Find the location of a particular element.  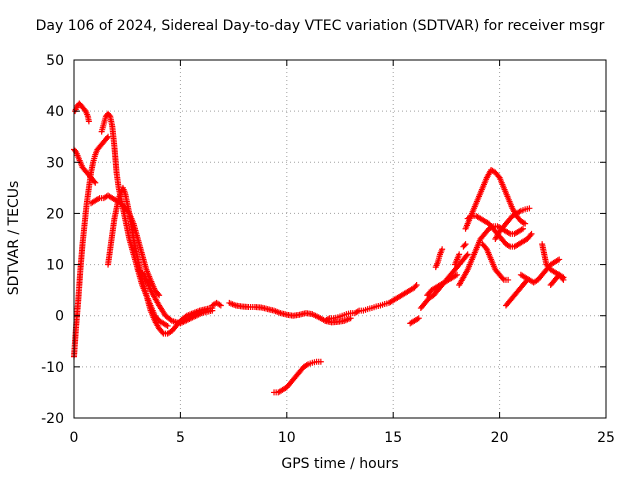

y-tick-label: 0 is located at coordinates (59, 317).